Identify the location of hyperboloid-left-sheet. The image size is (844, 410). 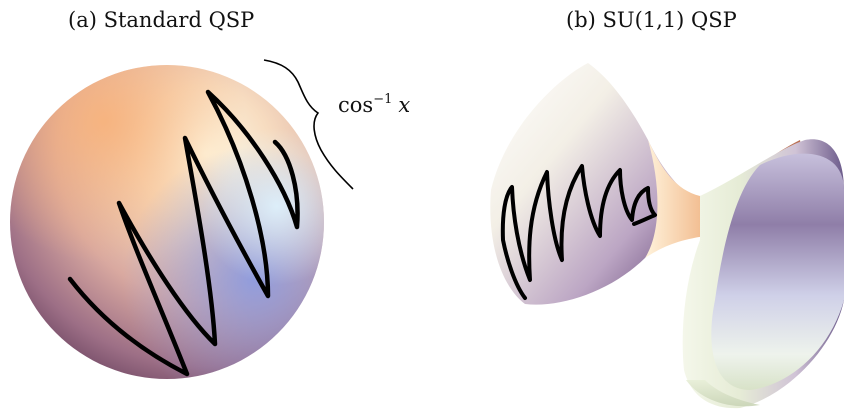
(590, 184).